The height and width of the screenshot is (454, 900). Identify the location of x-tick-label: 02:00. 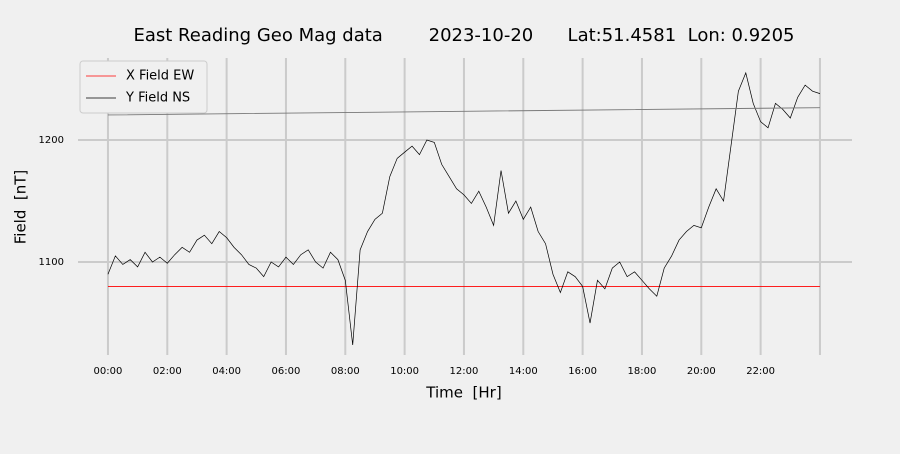
(167, 371).